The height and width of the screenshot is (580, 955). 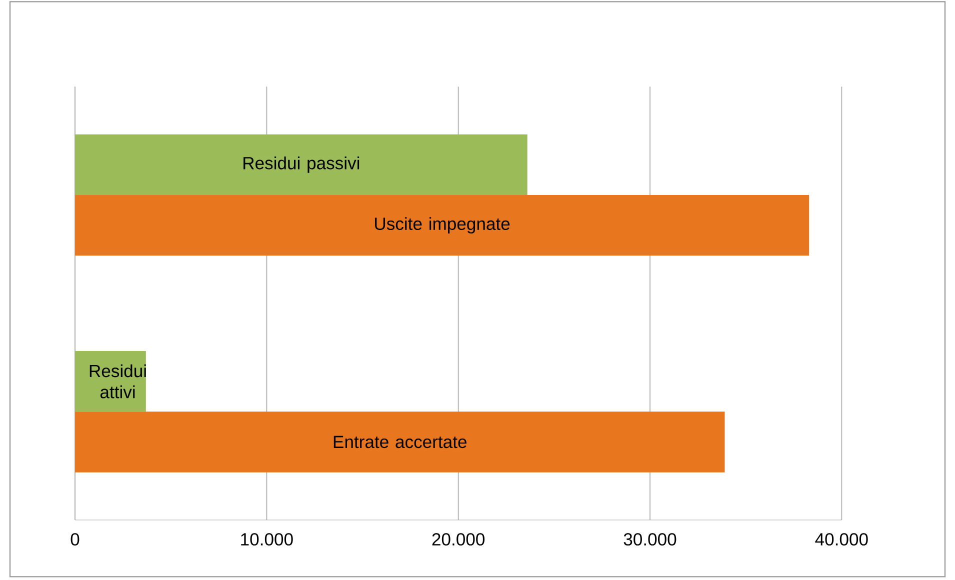 I want to click on series-label: Entrate accertate, so click(x=400, y=442).